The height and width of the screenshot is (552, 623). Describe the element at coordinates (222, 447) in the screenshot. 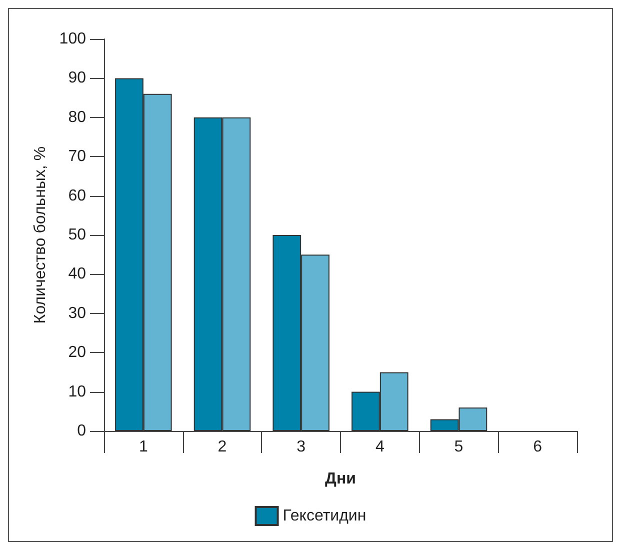

I see `x-tick-label: 2` at that location.